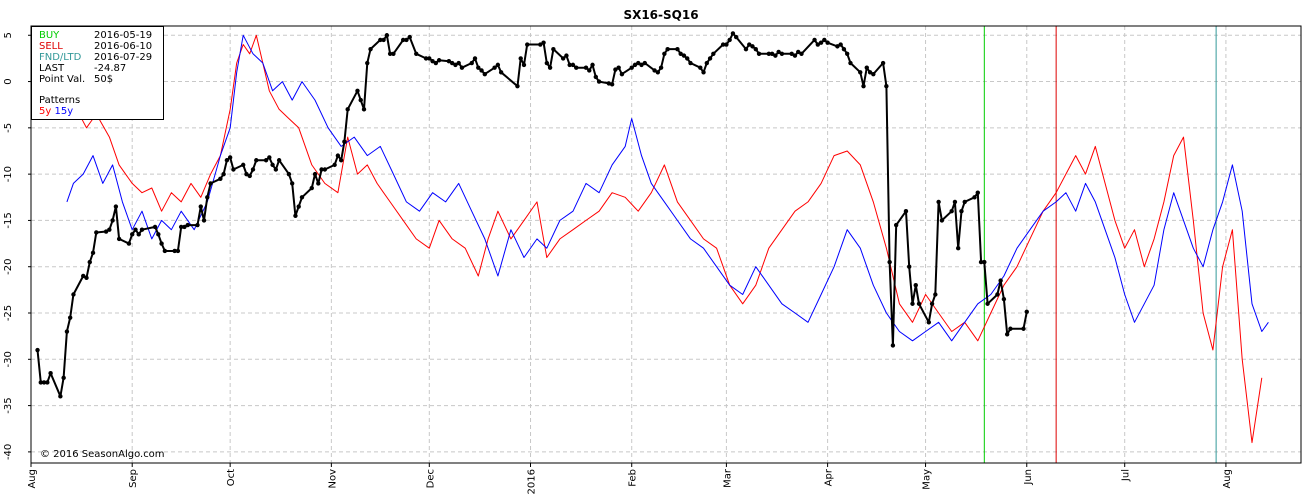 Image resolution: width=1315 pixels, height=502 pixels. I want to click on copyright-text: © 2016 SeasonAlgo.com, so click(102, 454).